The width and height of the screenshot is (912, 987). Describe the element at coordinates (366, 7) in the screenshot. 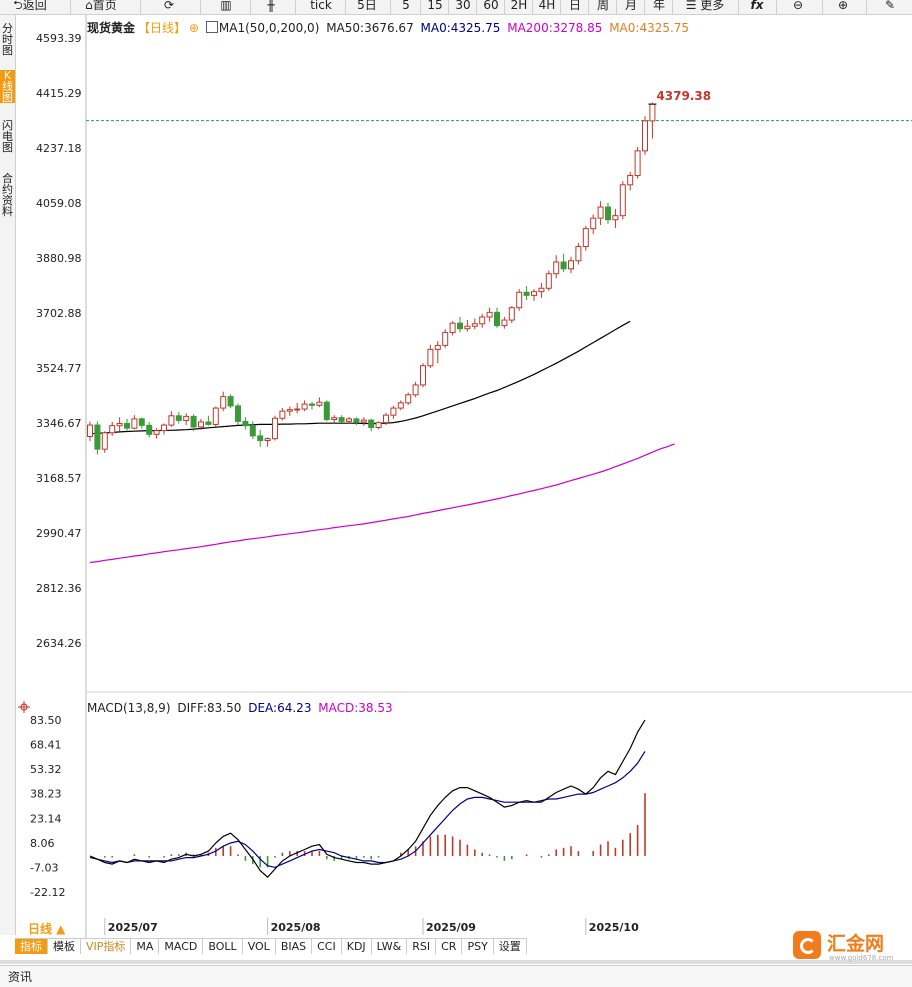

I see `5day-button: 5日` at that location.